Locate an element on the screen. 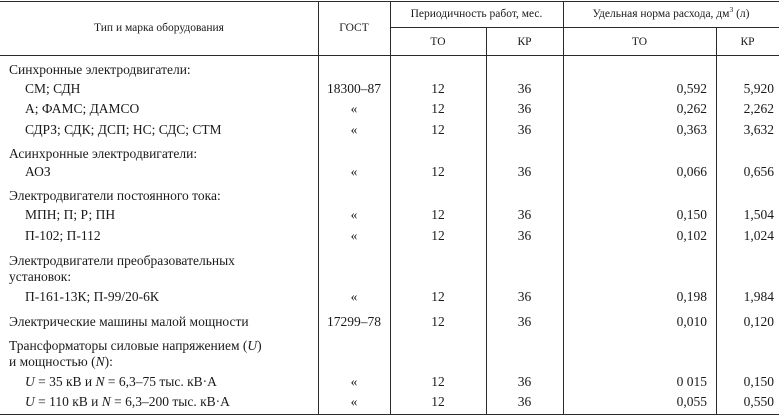 This screenshot has width=779, height=416. row-label: U = 110 кВ и N = 6,3–200 тыс. кВ·А is located at coordinates (127, 401).